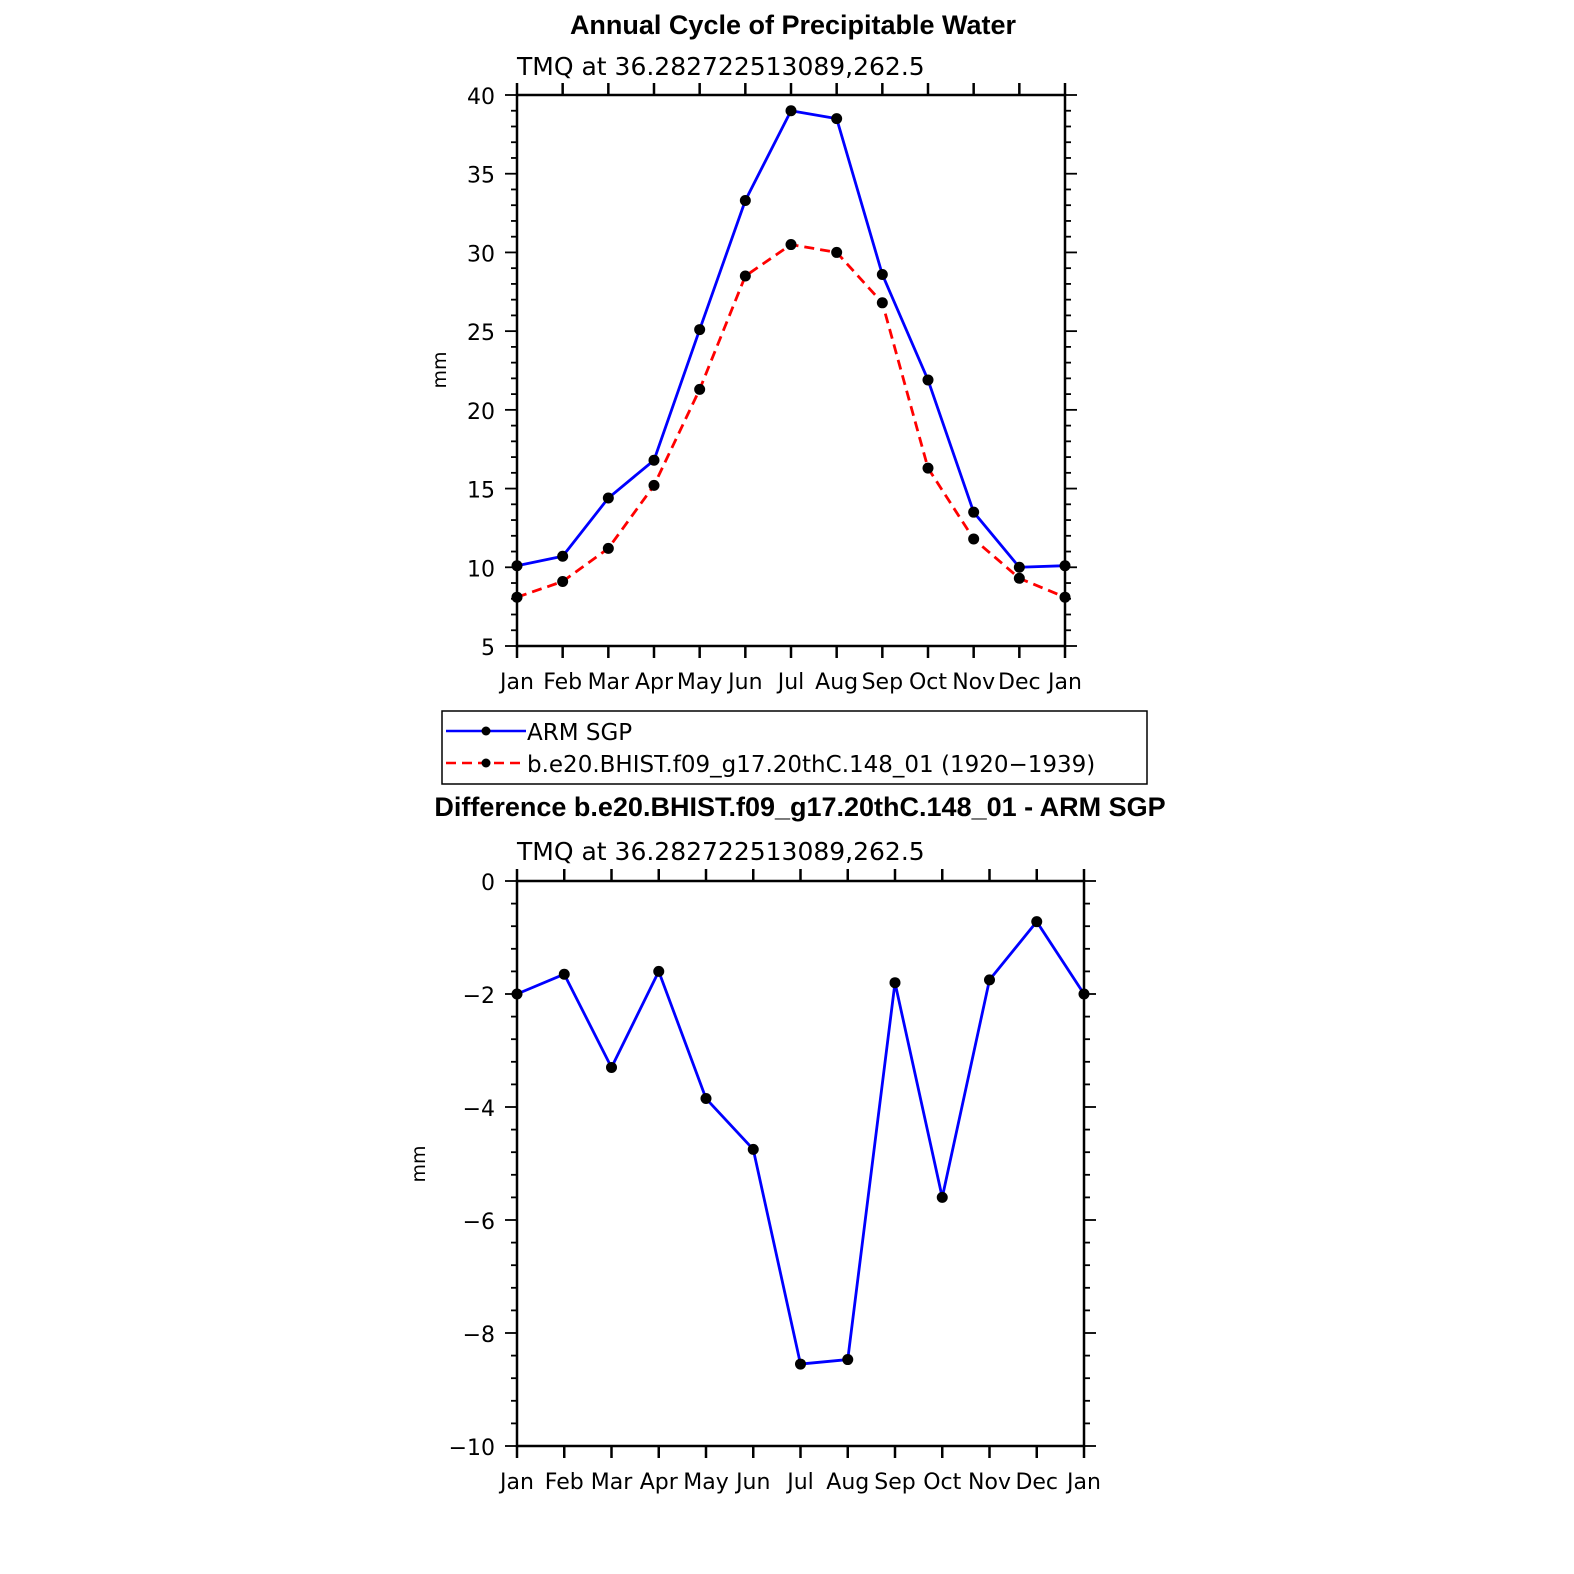 This screenshot has width=1574, height=1574. Describe the element at coordinates (486, 731) in the screenshot. I see `legend-marker-arm-sgp` at that location.